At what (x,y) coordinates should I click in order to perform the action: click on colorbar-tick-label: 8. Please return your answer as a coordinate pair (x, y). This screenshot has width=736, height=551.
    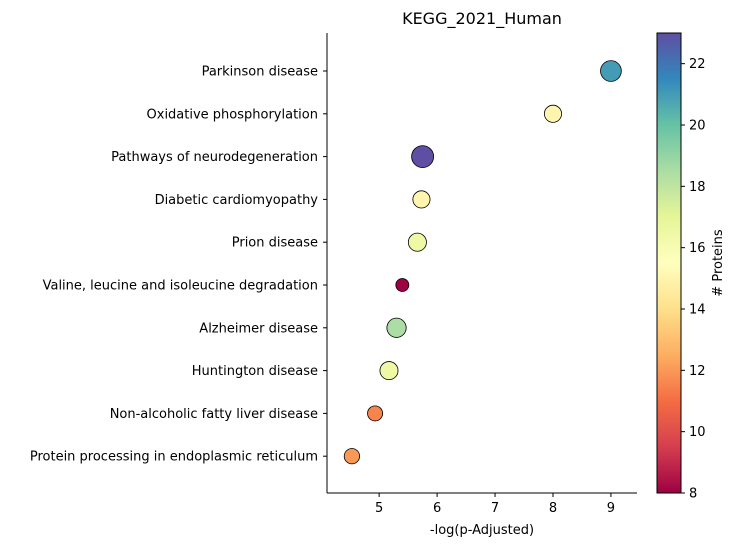
    Looking at the image, I should click on (693, 494).